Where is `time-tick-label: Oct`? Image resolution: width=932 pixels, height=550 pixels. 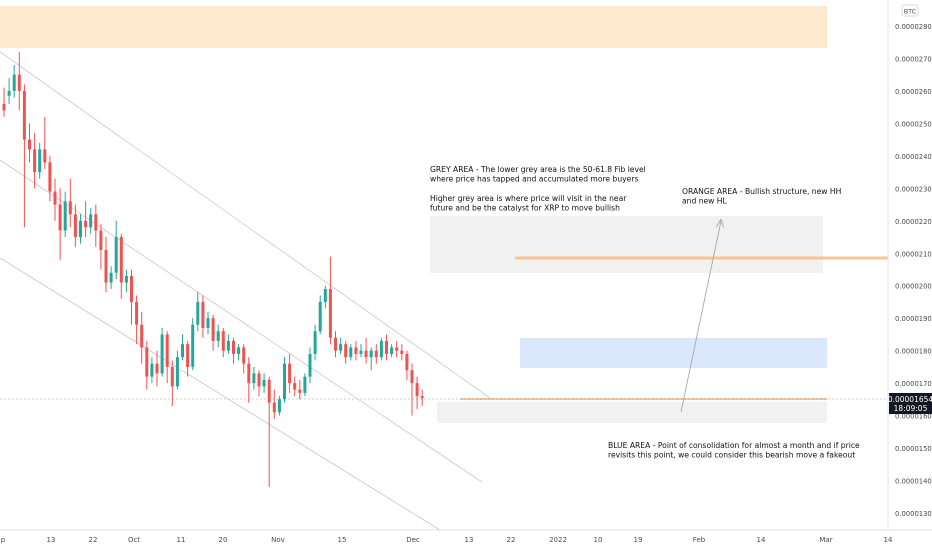 time-tick-label: Oct is located at coordinates (134, 540).